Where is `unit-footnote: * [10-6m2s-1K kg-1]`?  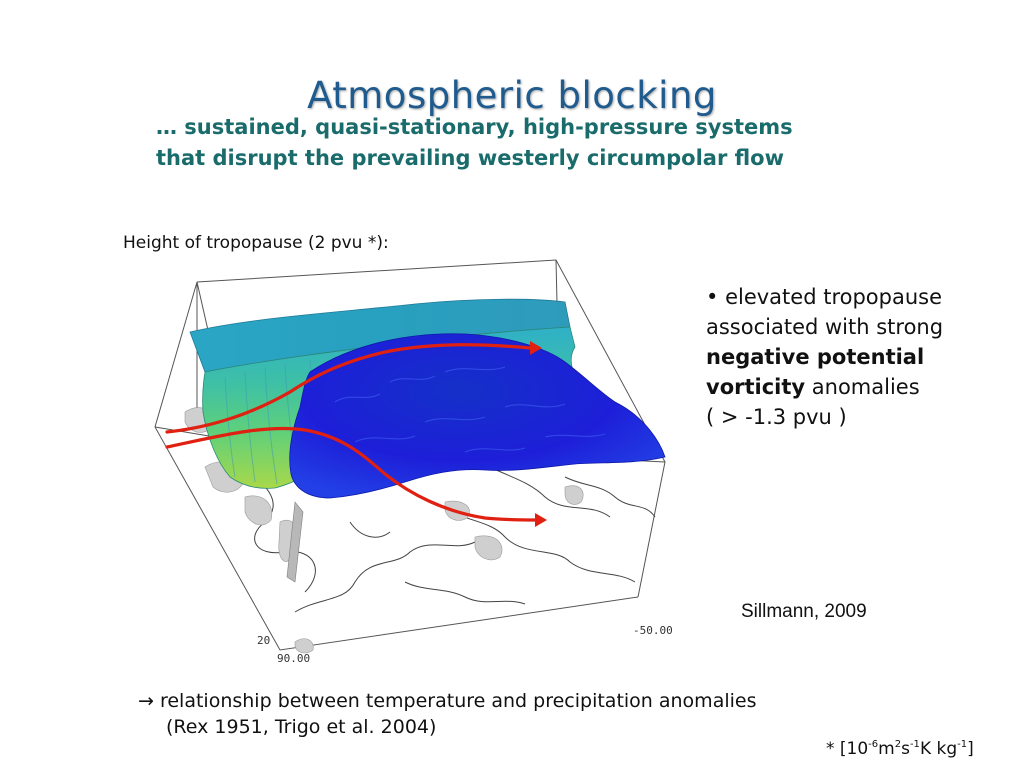 unit-footnote: * [10-6m2s-1K kg-1] is located at coordinates (900, 749).